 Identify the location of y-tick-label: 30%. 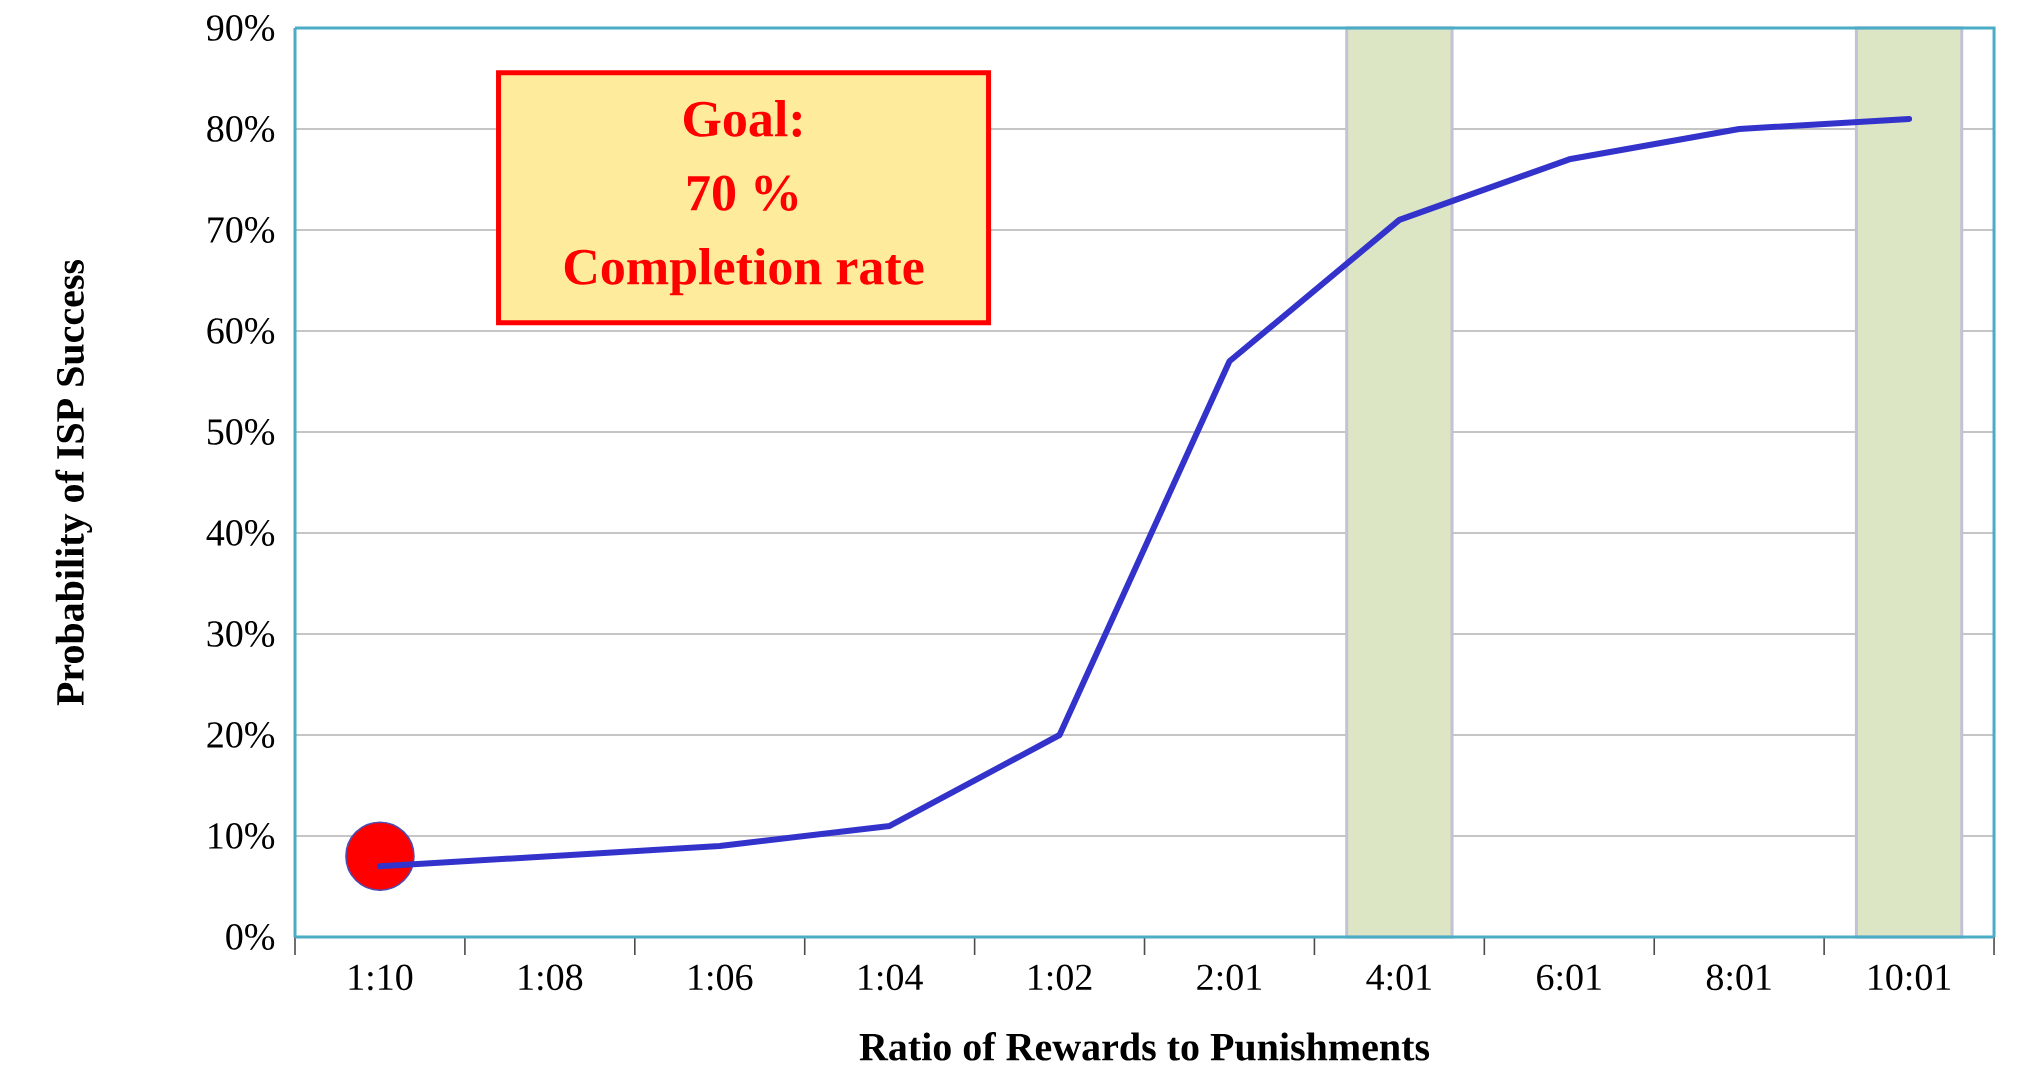
(241, 634).